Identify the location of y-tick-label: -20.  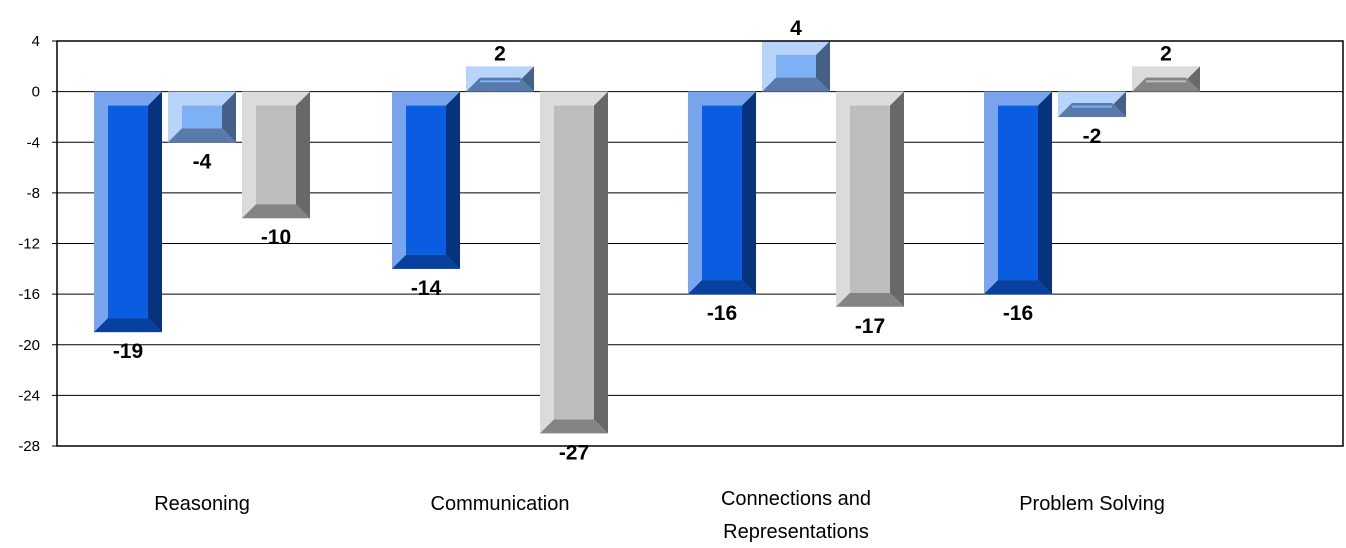
(29, 345).